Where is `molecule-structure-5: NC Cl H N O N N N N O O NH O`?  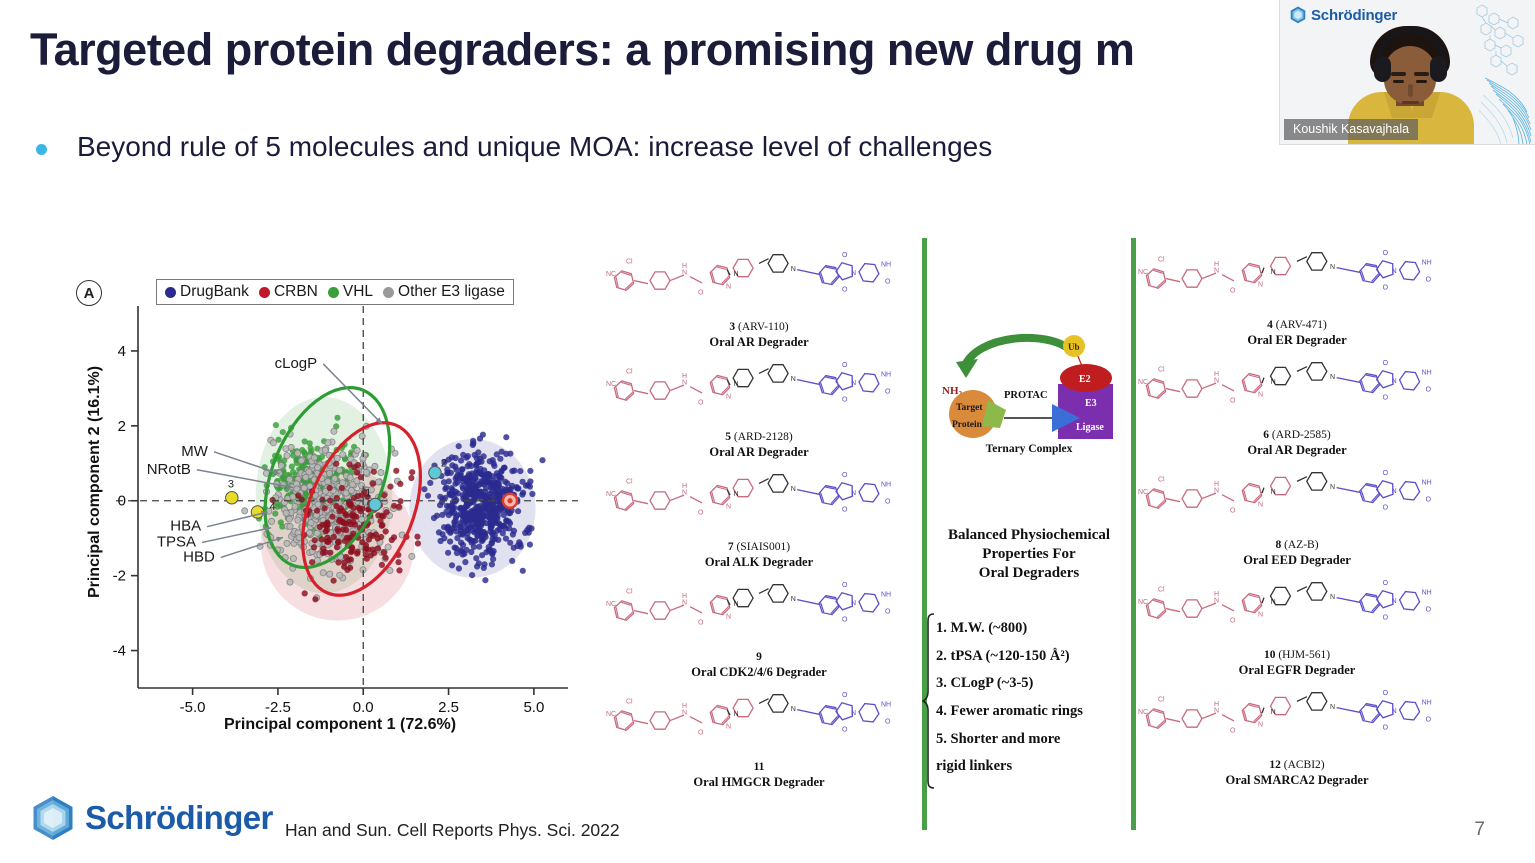
molecule-structure-5: NC Cl H N O N N N N O O NH O is located at coordinates (759, 391).